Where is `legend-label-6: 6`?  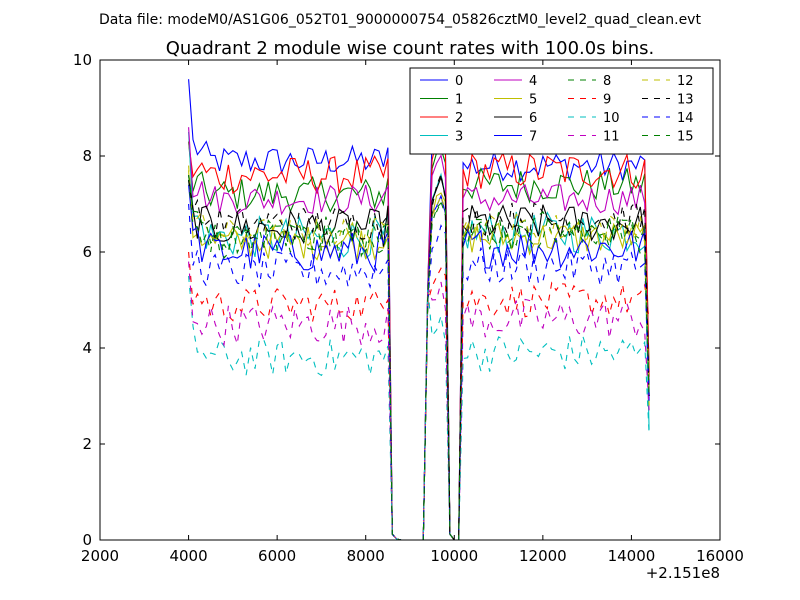 legend-label-6: 6 is located at coordinates (533, 118).